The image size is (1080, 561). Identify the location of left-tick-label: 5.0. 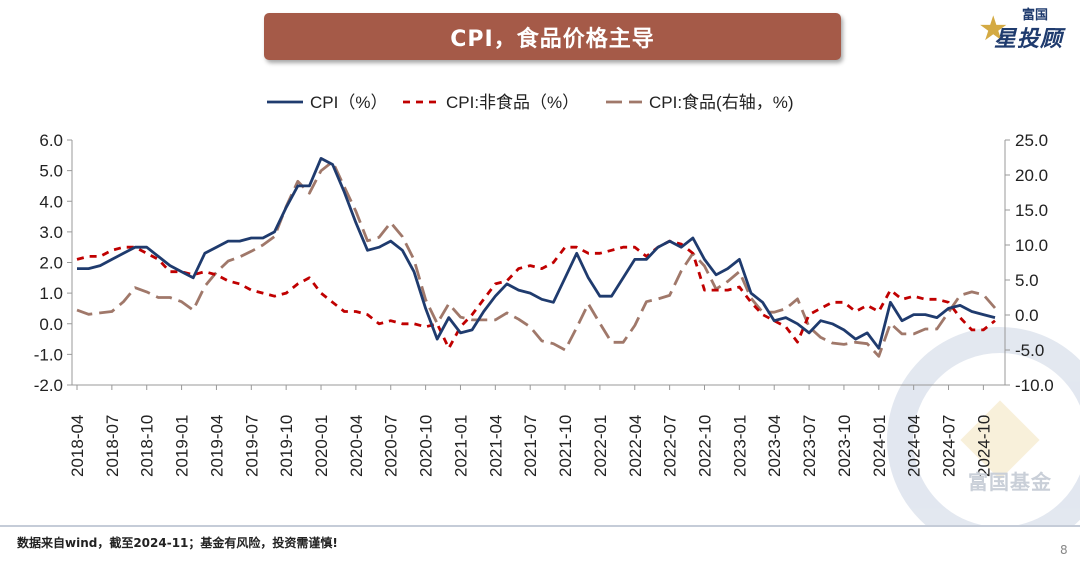
(51, 171).